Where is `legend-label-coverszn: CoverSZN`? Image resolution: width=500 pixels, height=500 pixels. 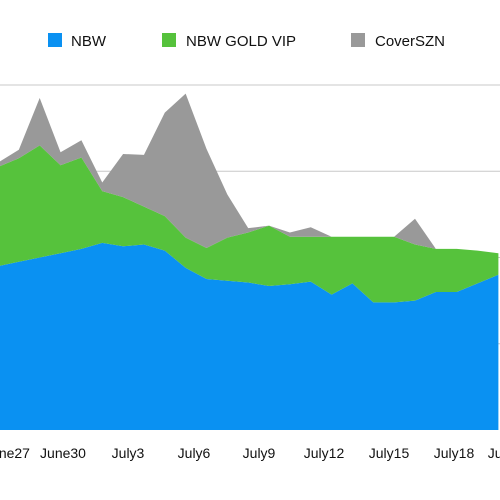 legend-label-coverszn: CoverSZN is located at coordinates (410, 41).